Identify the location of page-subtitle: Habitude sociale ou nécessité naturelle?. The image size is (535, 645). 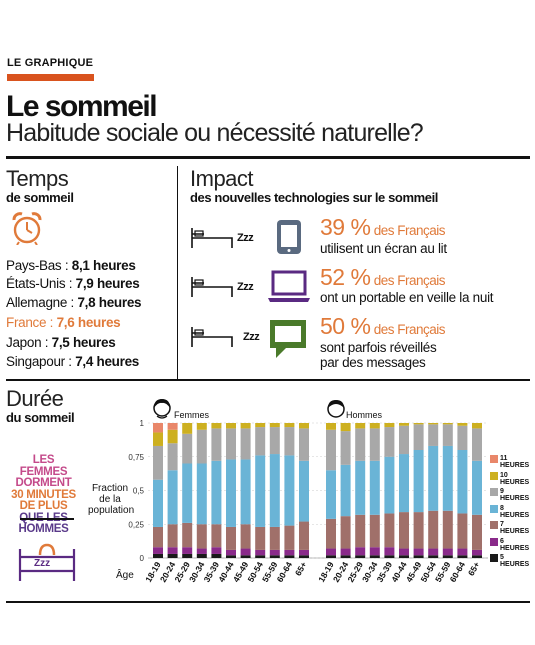
(215, 133).